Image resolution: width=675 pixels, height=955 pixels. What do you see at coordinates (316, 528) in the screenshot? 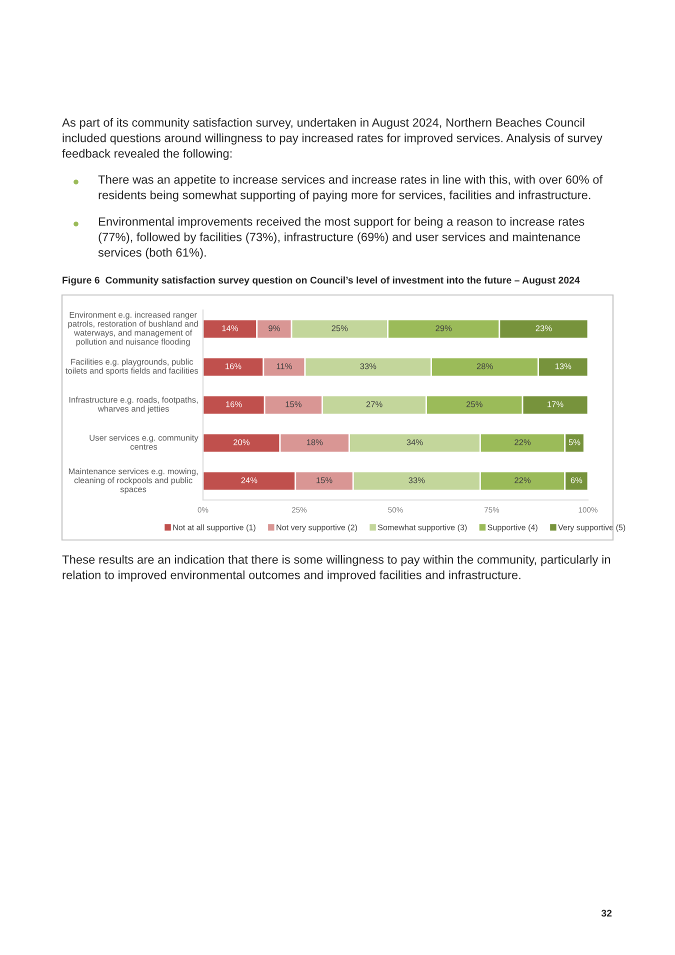
I see `legend-label: Not very supportive (2)` at bounding box center [316, 528].